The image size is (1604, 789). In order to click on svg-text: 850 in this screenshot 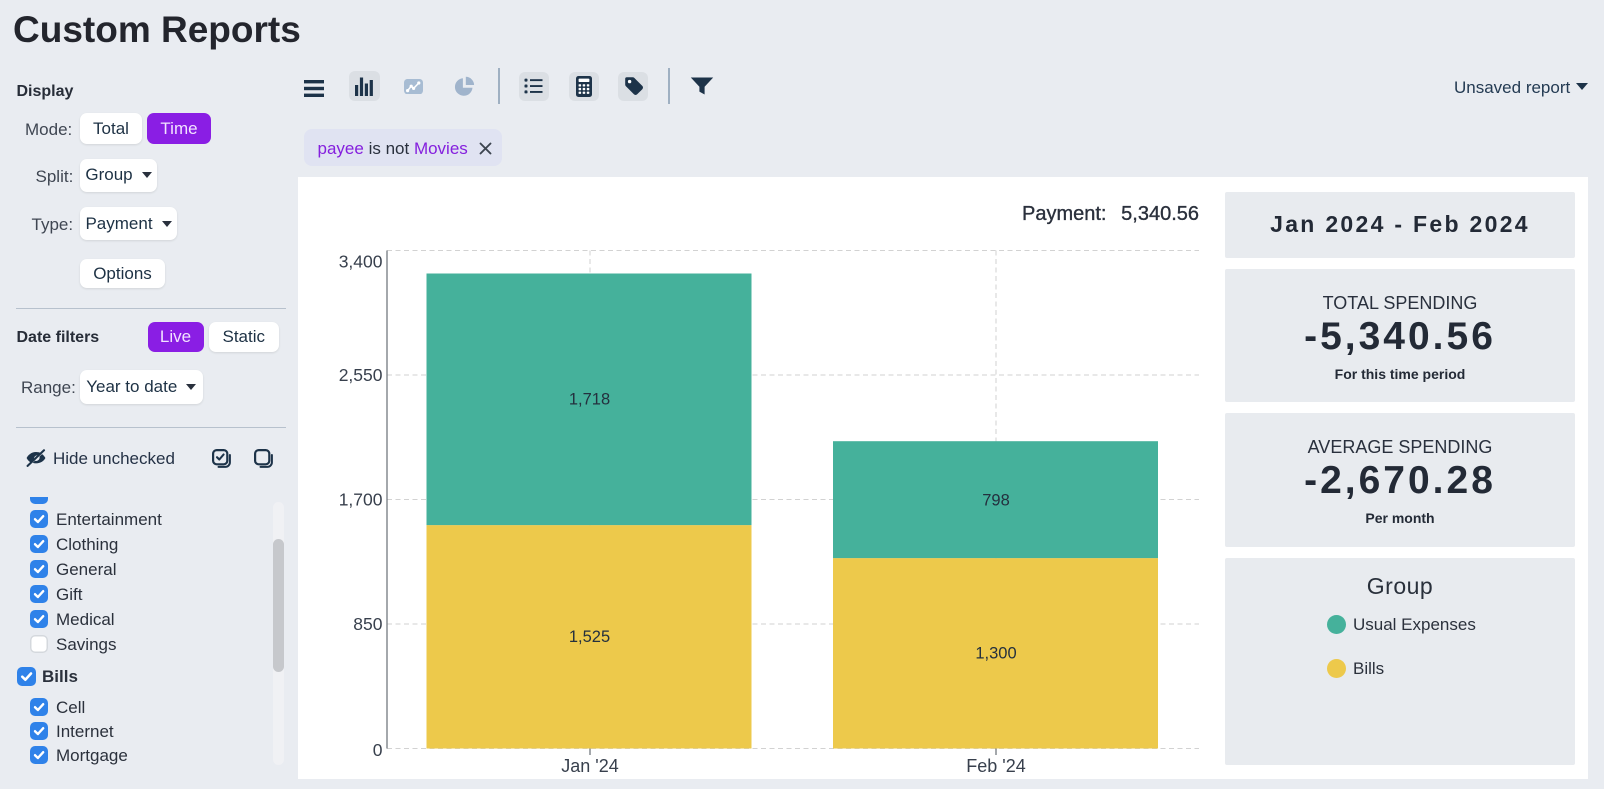, I will do `click(367, 624)`.